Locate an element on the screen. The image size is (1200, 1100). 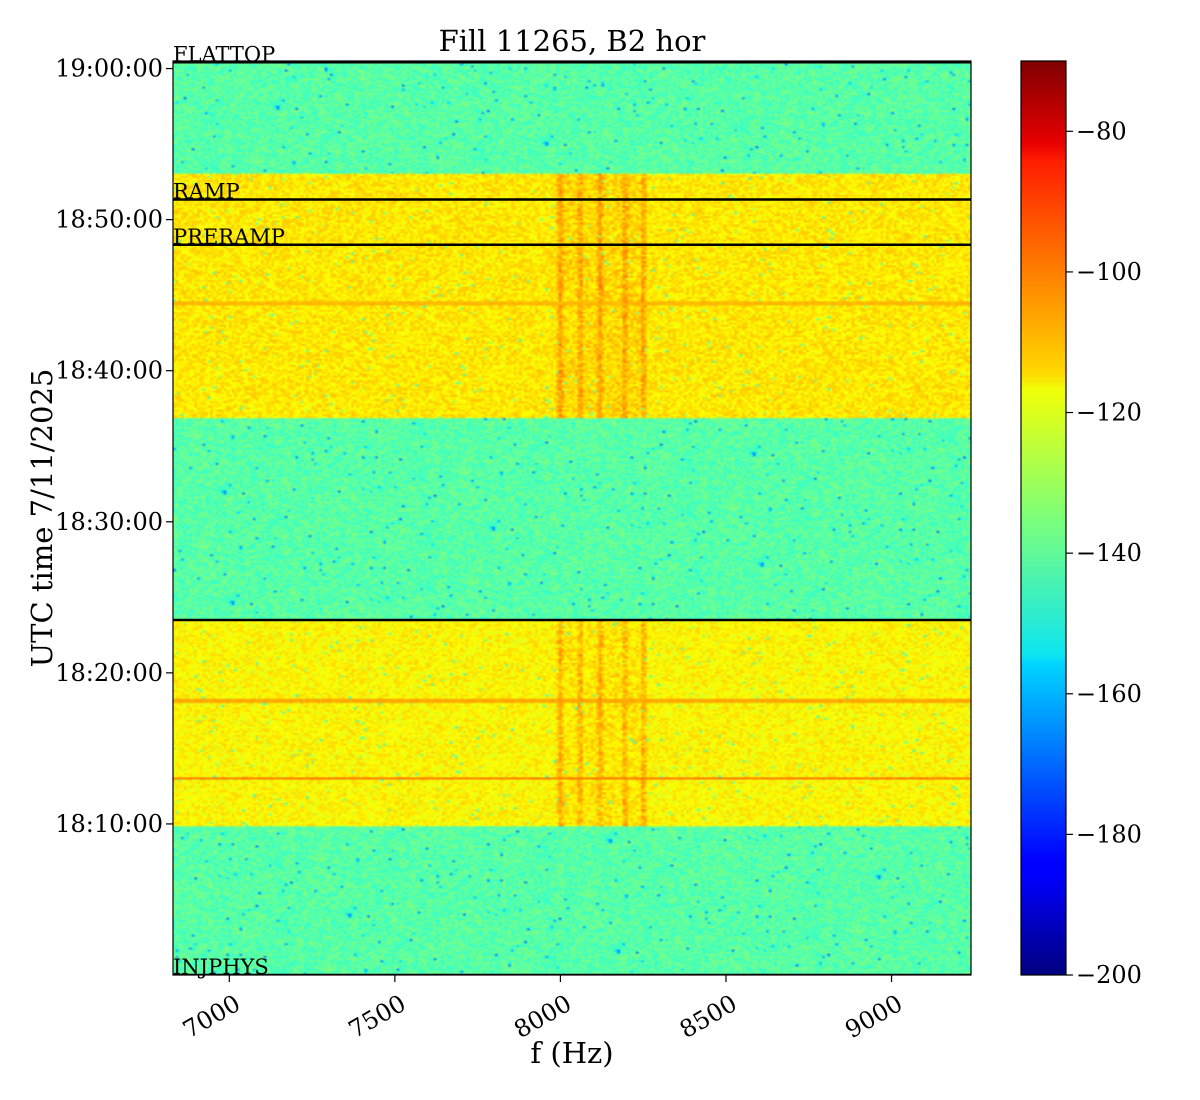
colorbar-gradient is located at coordinates (1043, 518).